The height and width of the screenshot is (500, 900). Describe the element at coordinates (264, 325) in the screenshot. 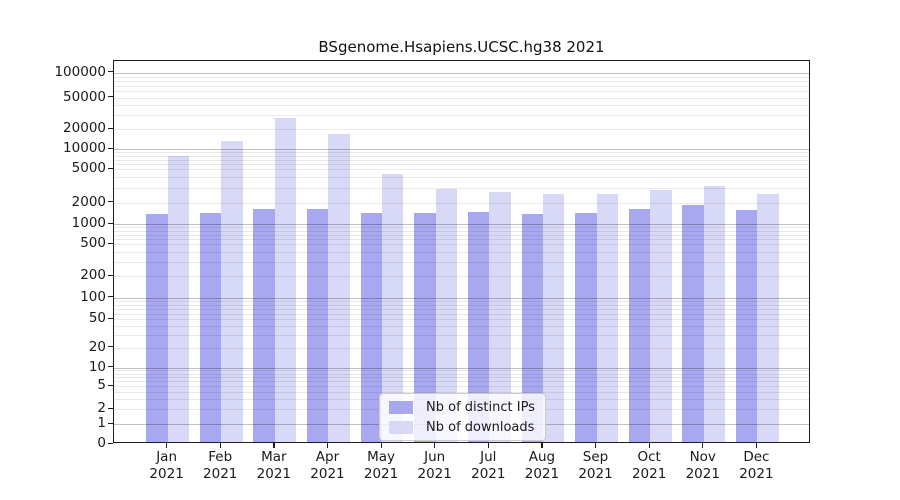

I see `bar-distinct-ips-mar` at that location.